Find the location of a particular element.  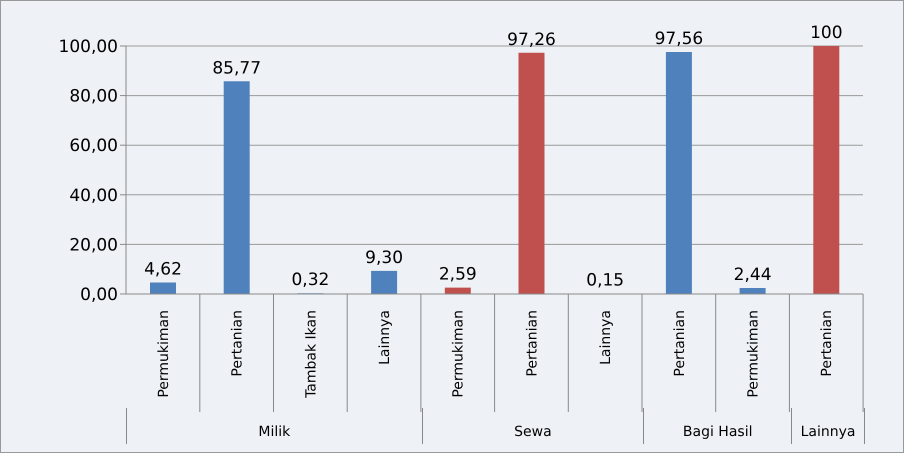

y-tick-label: 0,00 is located at coordinates (99, 295).